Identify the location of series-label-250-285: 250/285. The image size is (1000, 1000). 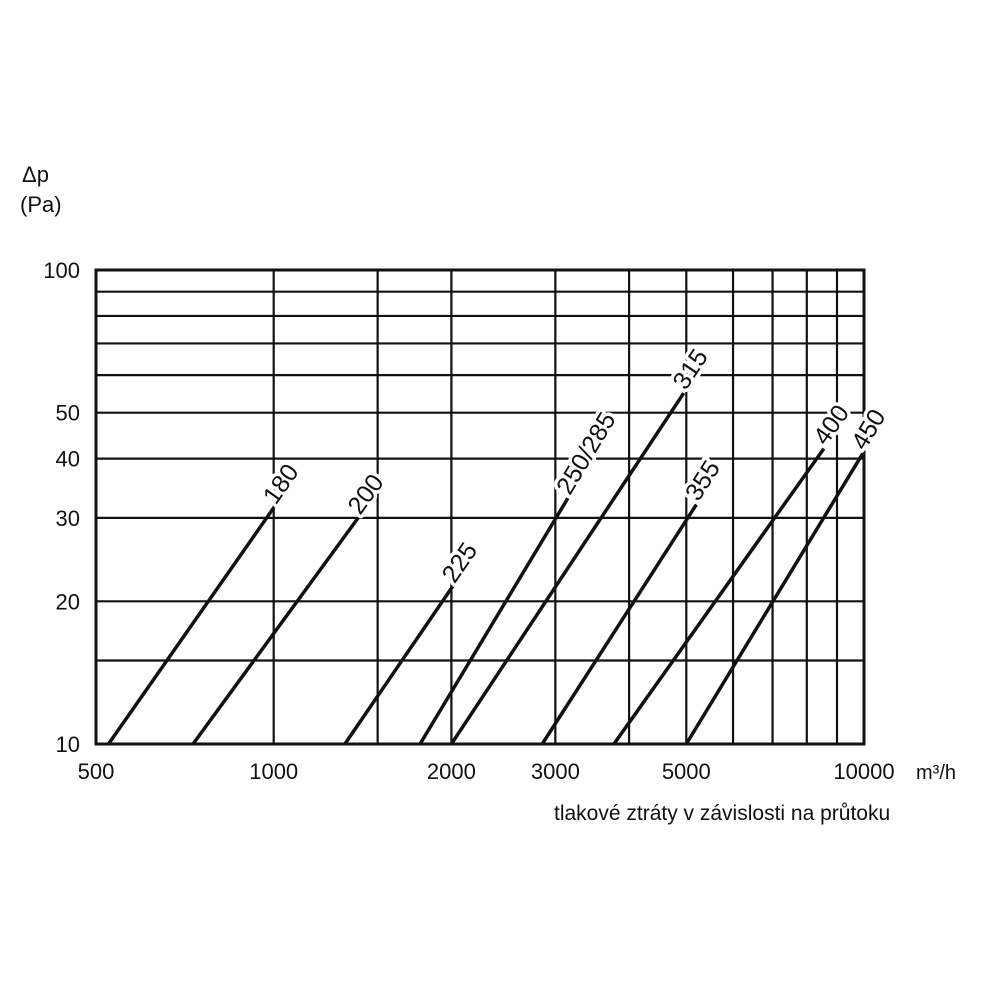
(586, 453).